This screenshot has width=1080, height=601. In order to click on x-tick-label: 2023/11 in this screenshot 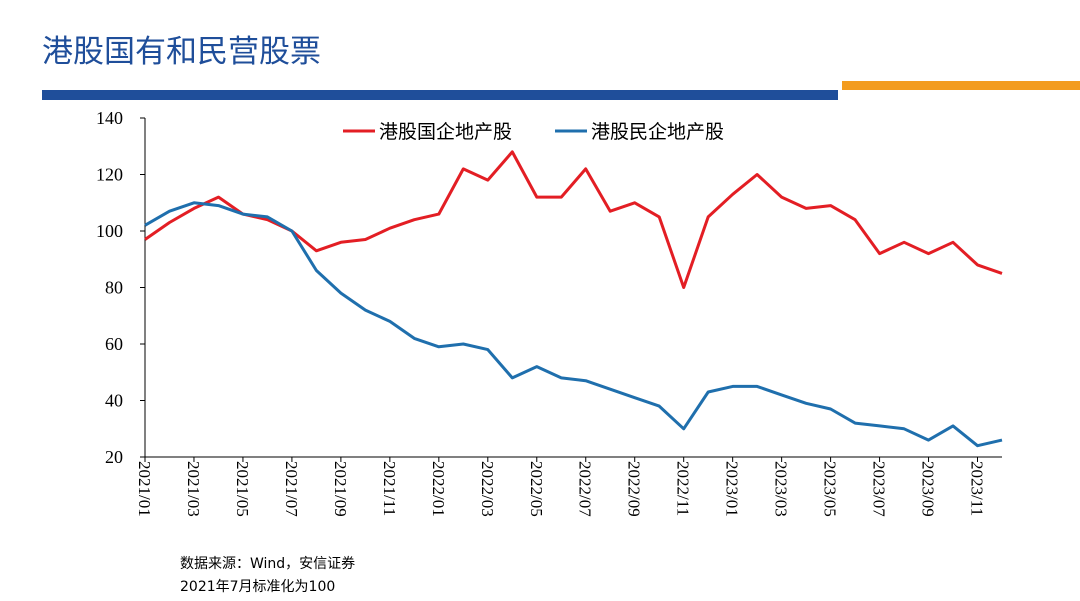, I will do `click(977, 488)`.